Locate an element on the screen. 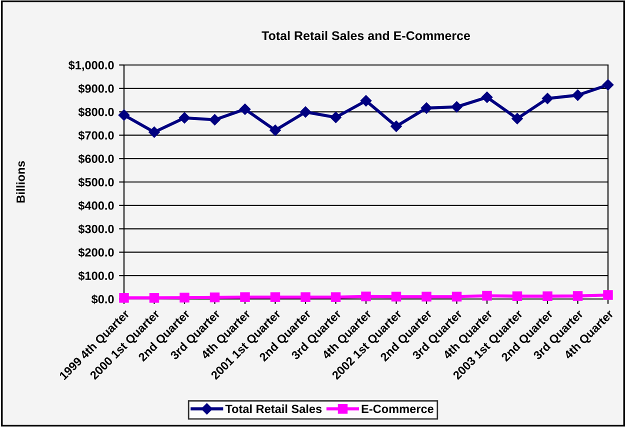 The image size is (626, 427). y-tick-label: $400.0 is located at coordinates (96, 205).